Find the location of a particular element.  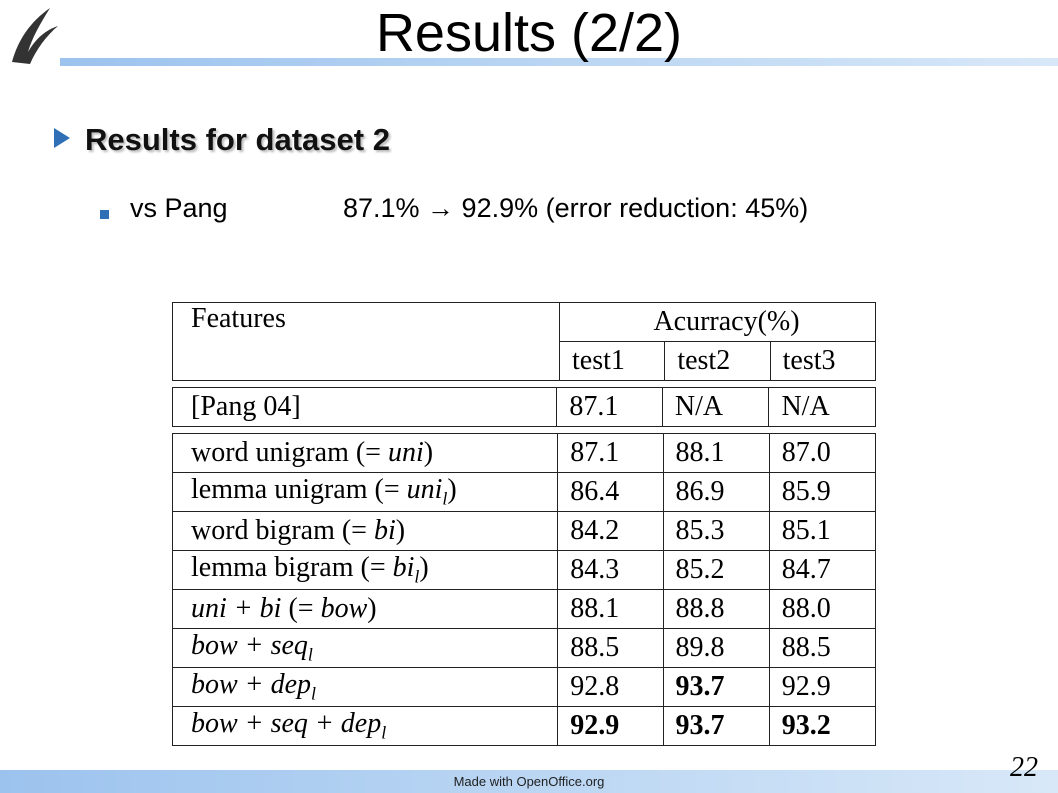

header-cell: Features is located at coordinates (366, 341).